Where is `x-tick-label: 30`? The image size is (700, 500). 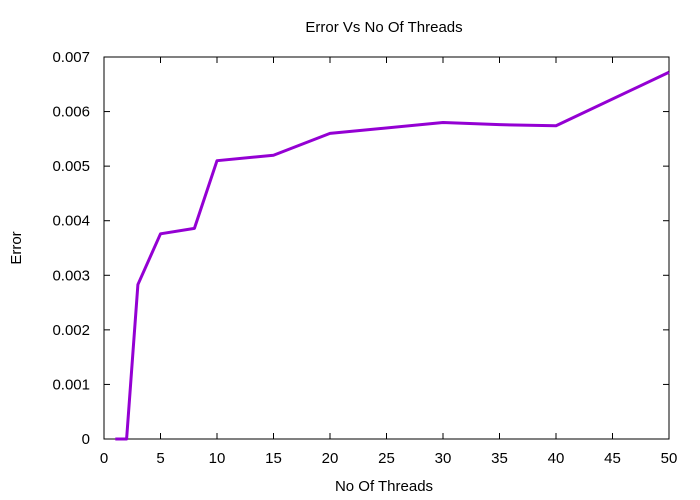
x-tick-label: 30 is located at coordinates (443, 458).